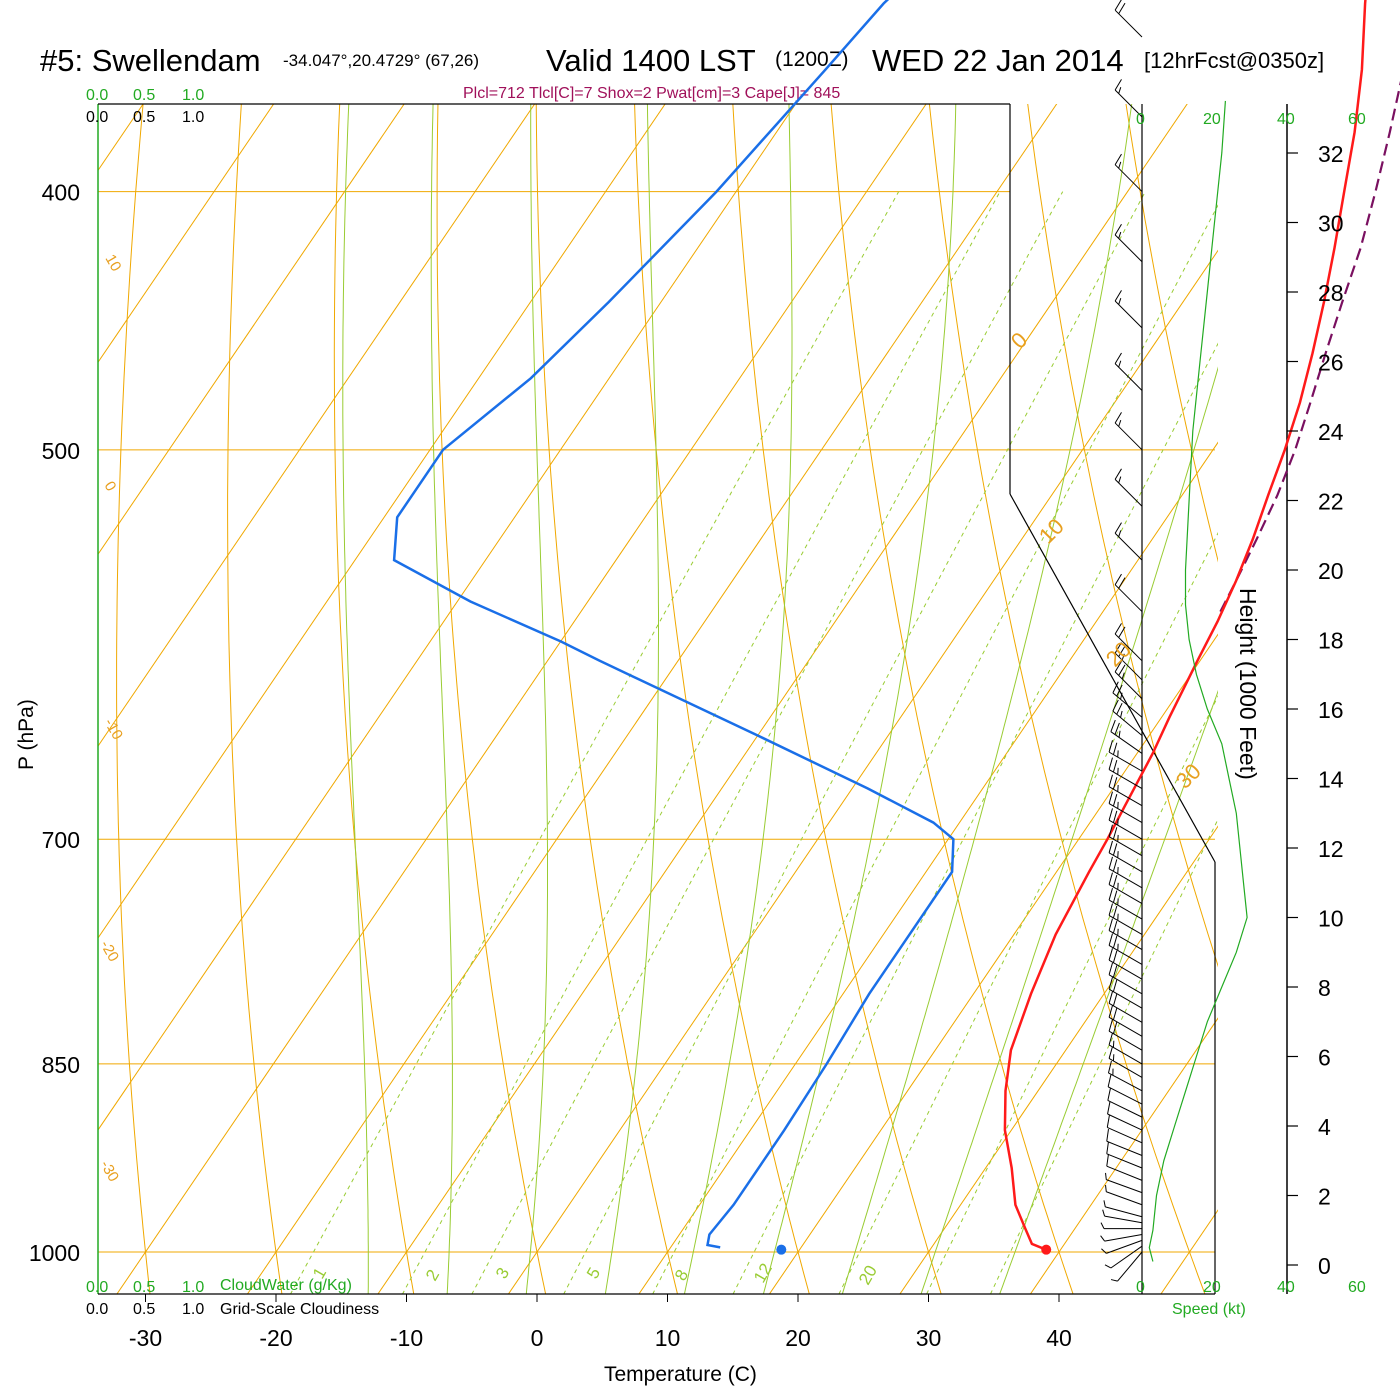 The height and width of the screenshot is (1400, 1400). I want to click on height-tick-label: 0, so click(1324, 1266).